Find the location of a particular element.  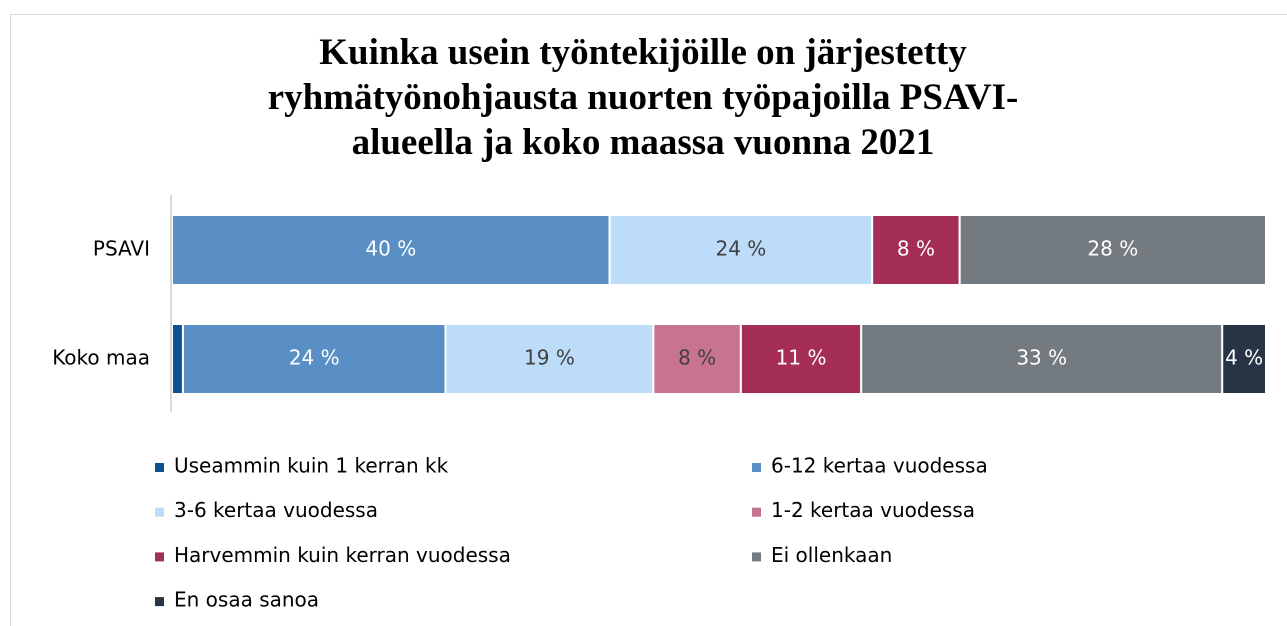

legend-label: 1-2 kertaa vuodessa is located at coordinates (873, 510).